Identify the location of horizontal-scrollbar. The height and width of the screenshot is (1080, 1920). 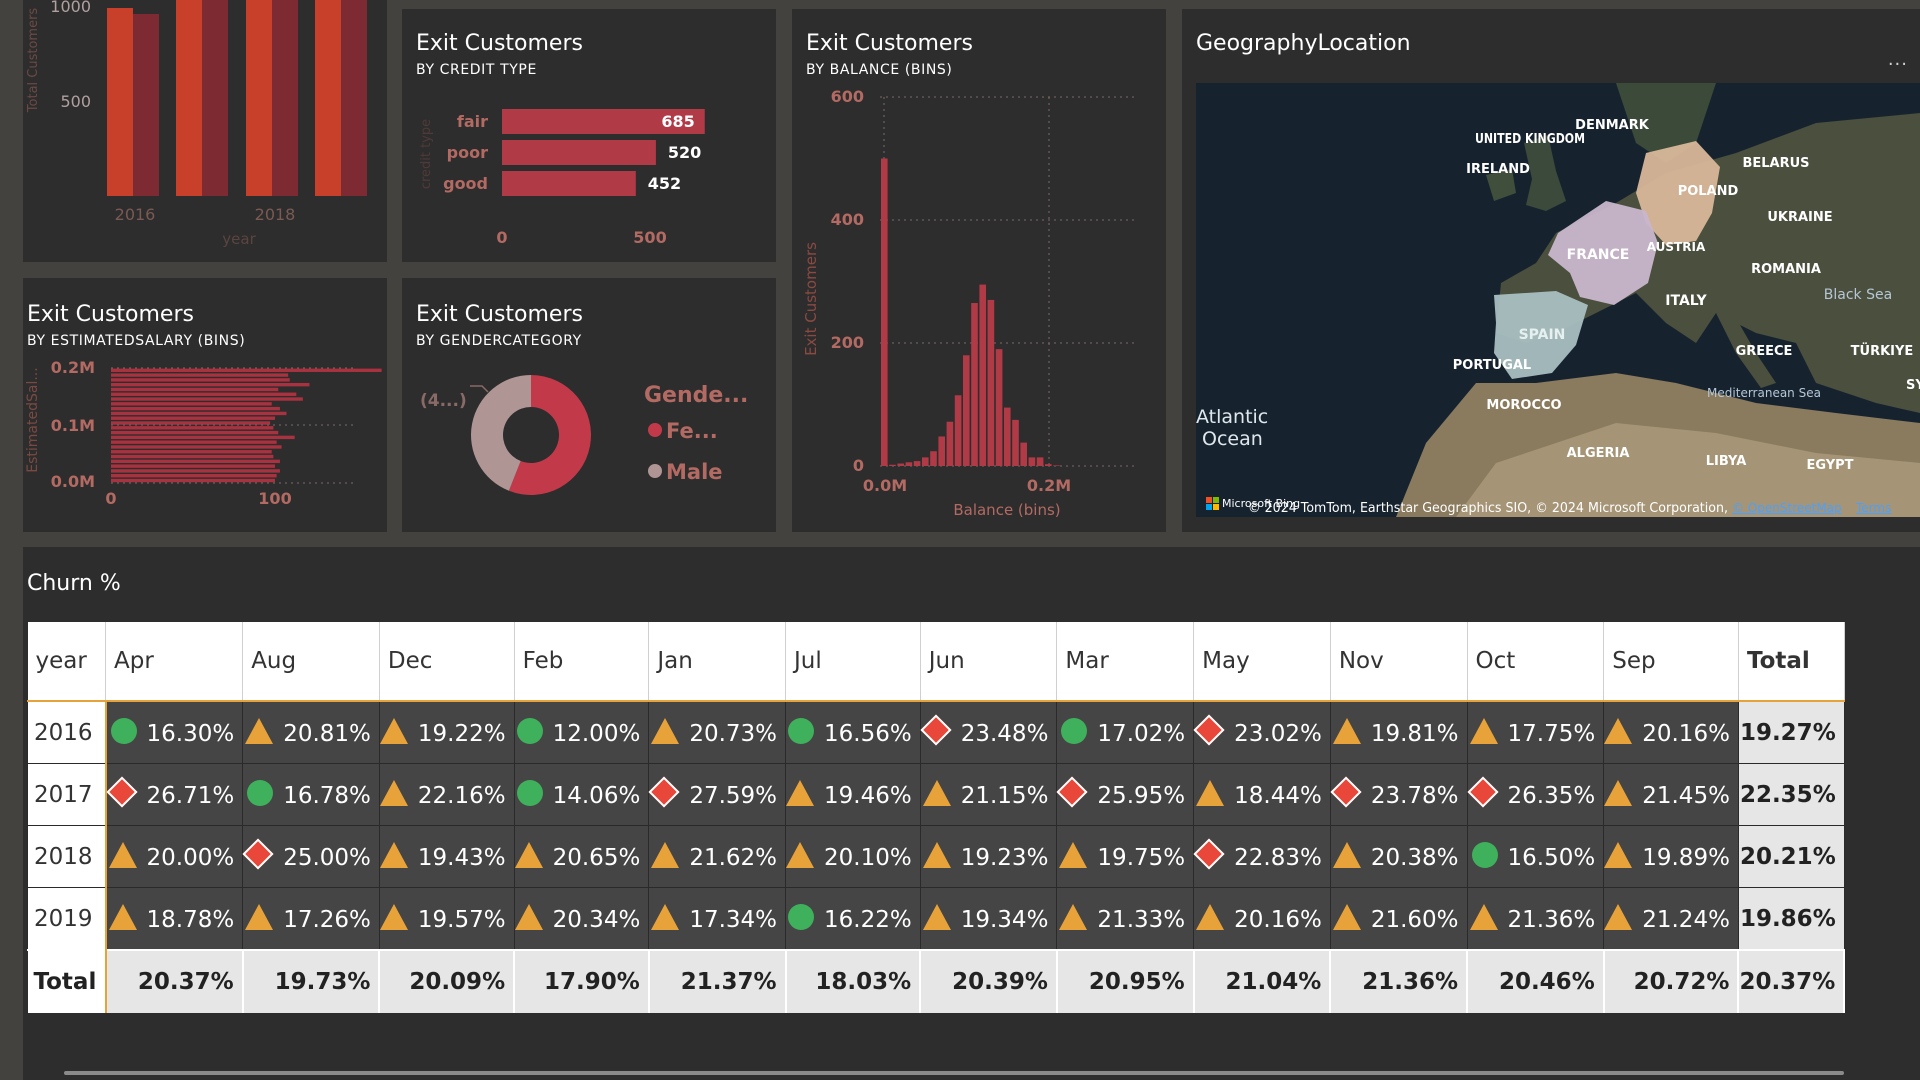
(954, 1073).